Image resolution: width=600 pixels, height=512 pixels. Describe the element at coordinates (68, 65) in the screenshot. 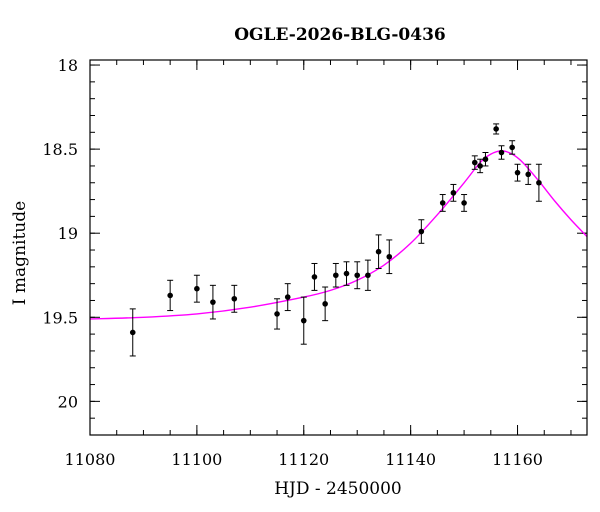

I see `y-tick-label: 18` at that location.